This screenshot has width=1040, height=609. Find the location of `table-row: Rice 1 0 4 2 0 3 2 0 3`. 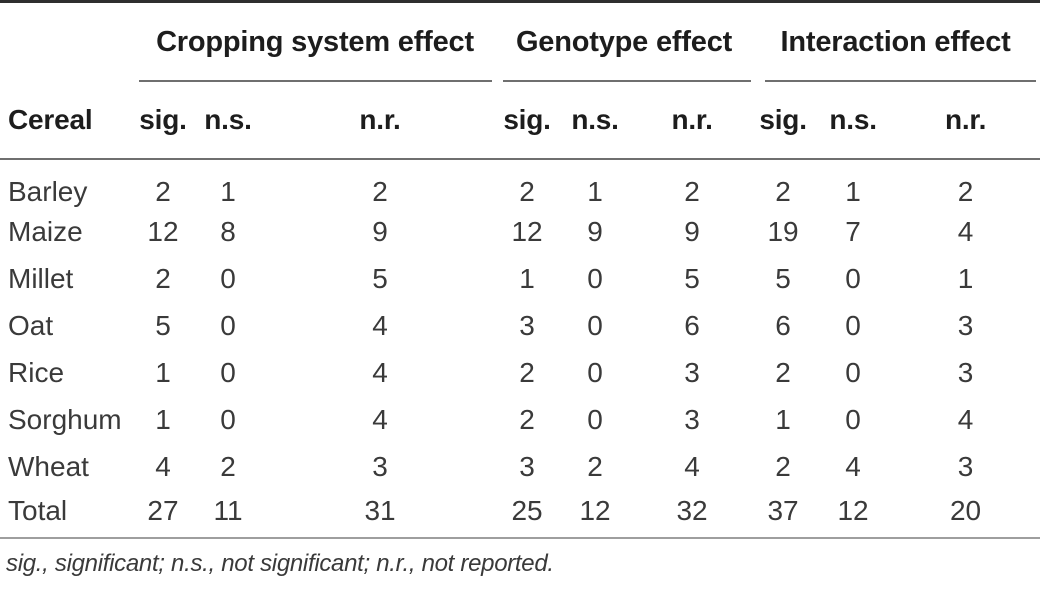

table-row: Rice 1 0 4 2 0 3 2 0 3 is located at coordinates (520, 372).